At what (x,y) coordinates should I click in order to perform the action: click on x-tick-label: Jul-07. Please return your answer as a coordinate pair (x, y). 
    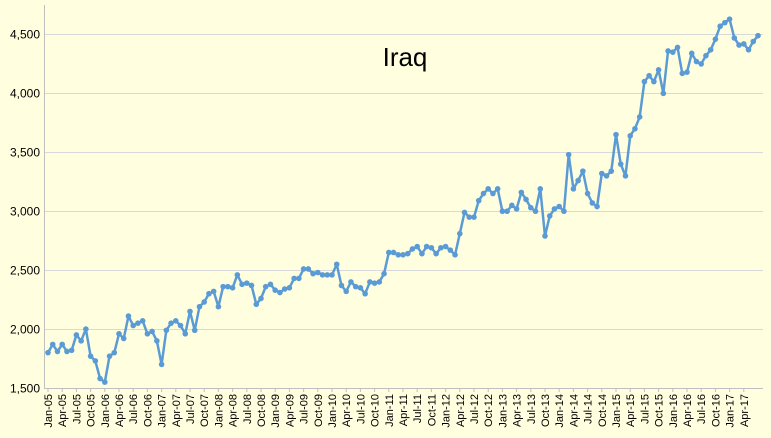
    Looking at the image, I should click on (191, 409).